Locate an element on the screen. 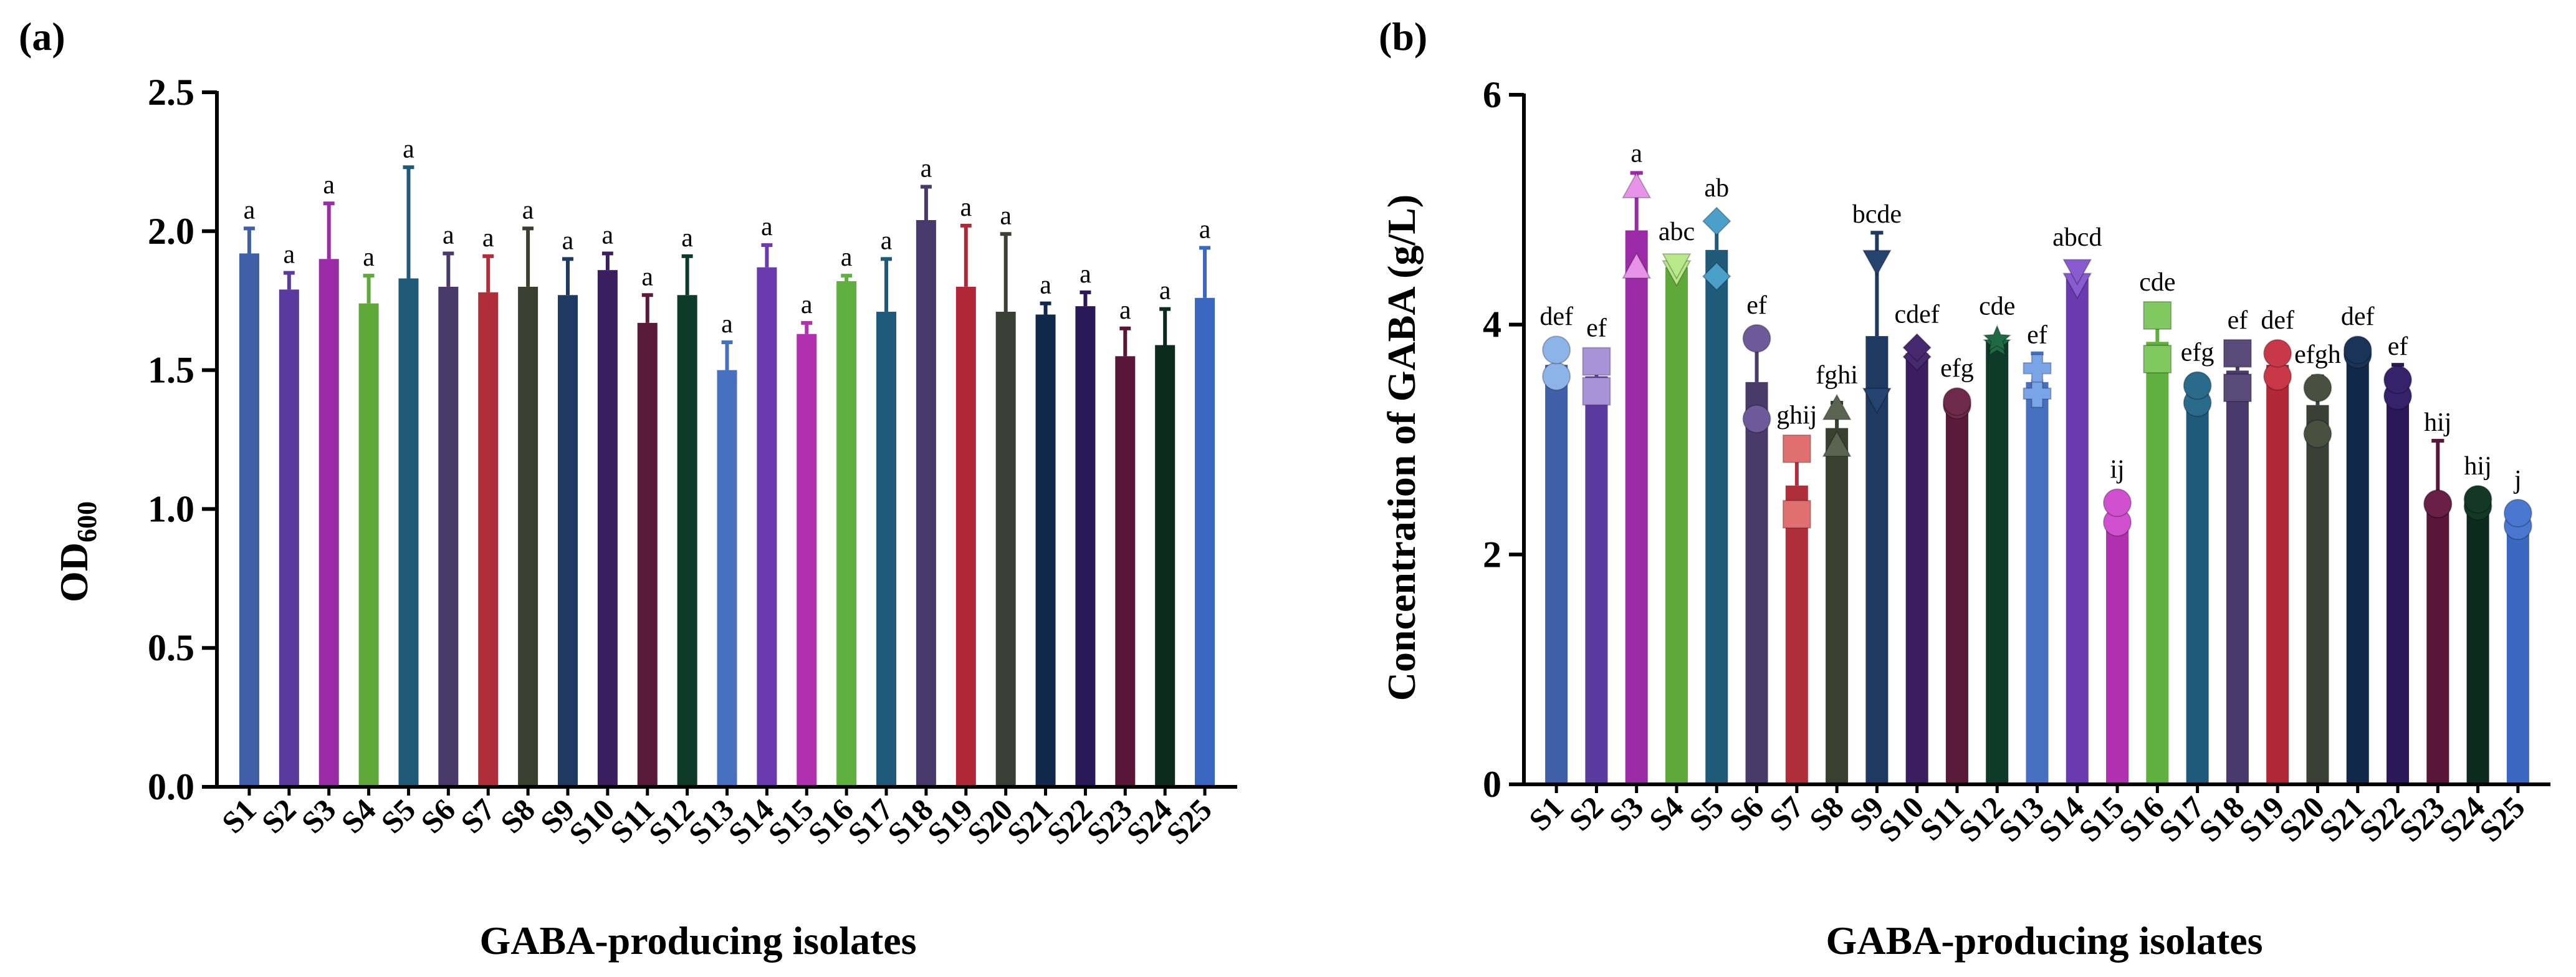 Image resolution: width=2576 pixels, height=977 pixels. bar-s10 is located at coordinates (1917, 568).